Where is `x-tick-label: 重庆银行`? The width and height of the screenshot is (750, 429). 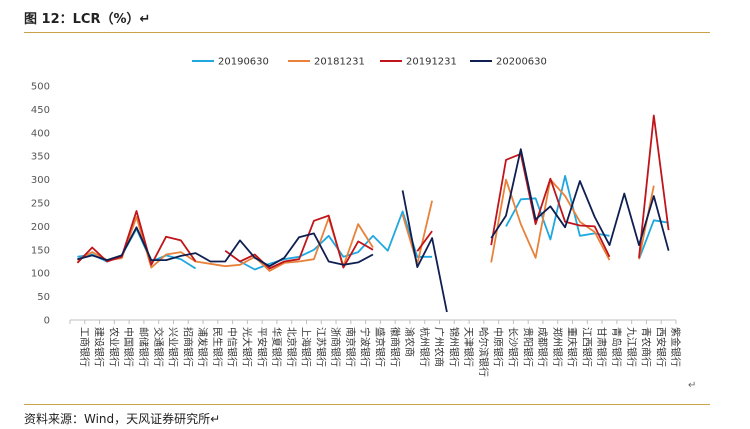
x-tick-label: 重庆银行 is located at coordinates (572, 347).